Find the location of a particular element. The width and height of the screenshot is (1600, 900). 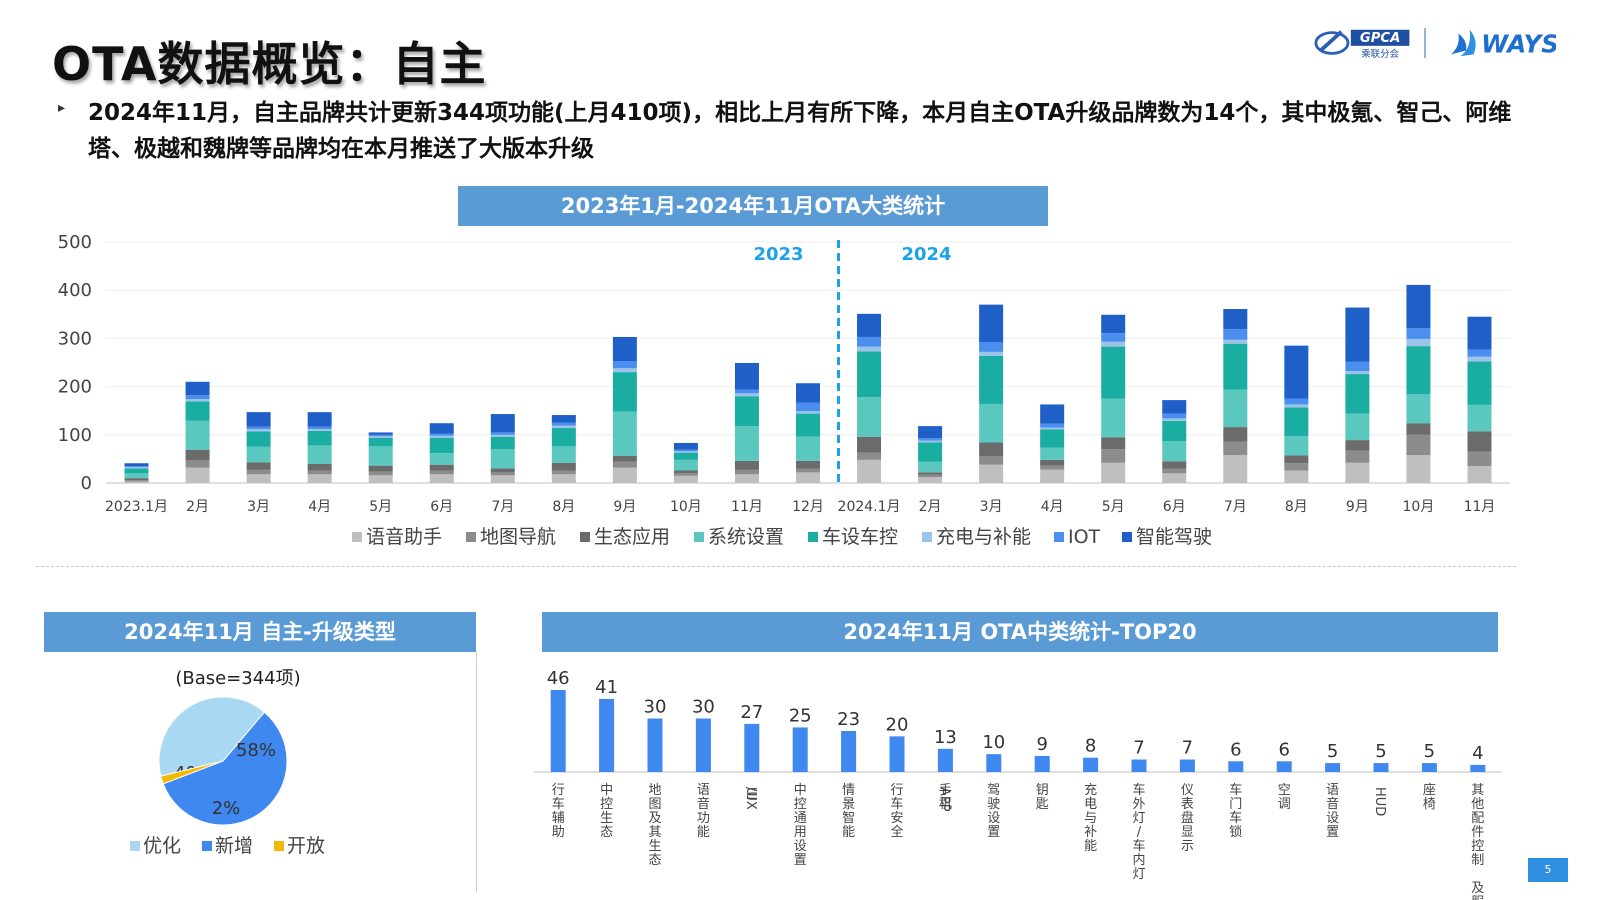

category-label-char: 手 is located at coordinates (945, 790).